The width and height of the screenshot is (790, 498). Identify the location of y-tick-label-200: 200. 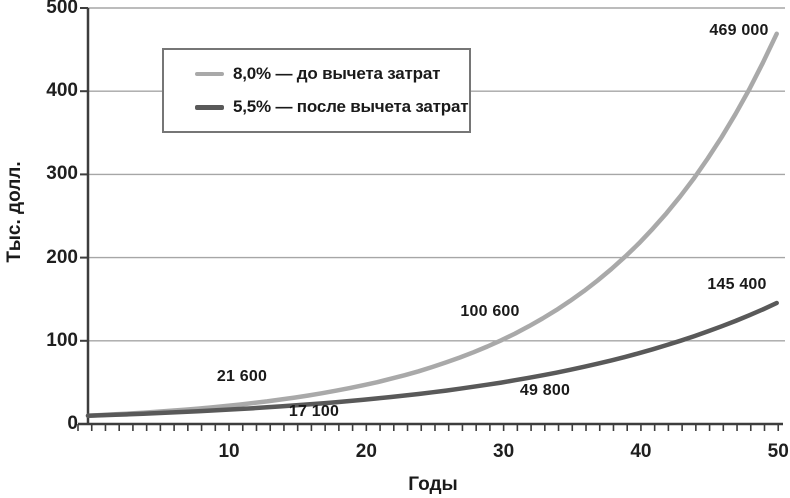
(62, 257).